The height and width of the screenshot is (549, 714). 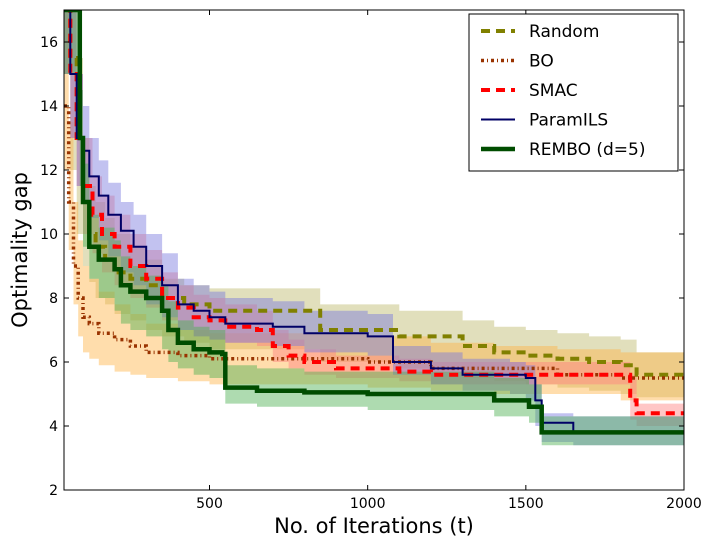 What do you see at coordinates (49, 43) in the screenshot?
I see `y-tick-label: 16` at bounding box center [49, 43].